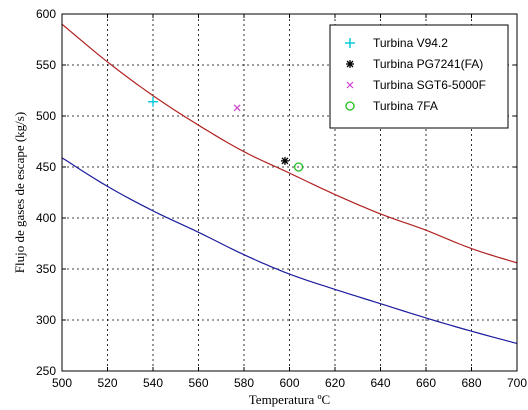  I want to click on x-tick-label: 620, so click(335, 383).